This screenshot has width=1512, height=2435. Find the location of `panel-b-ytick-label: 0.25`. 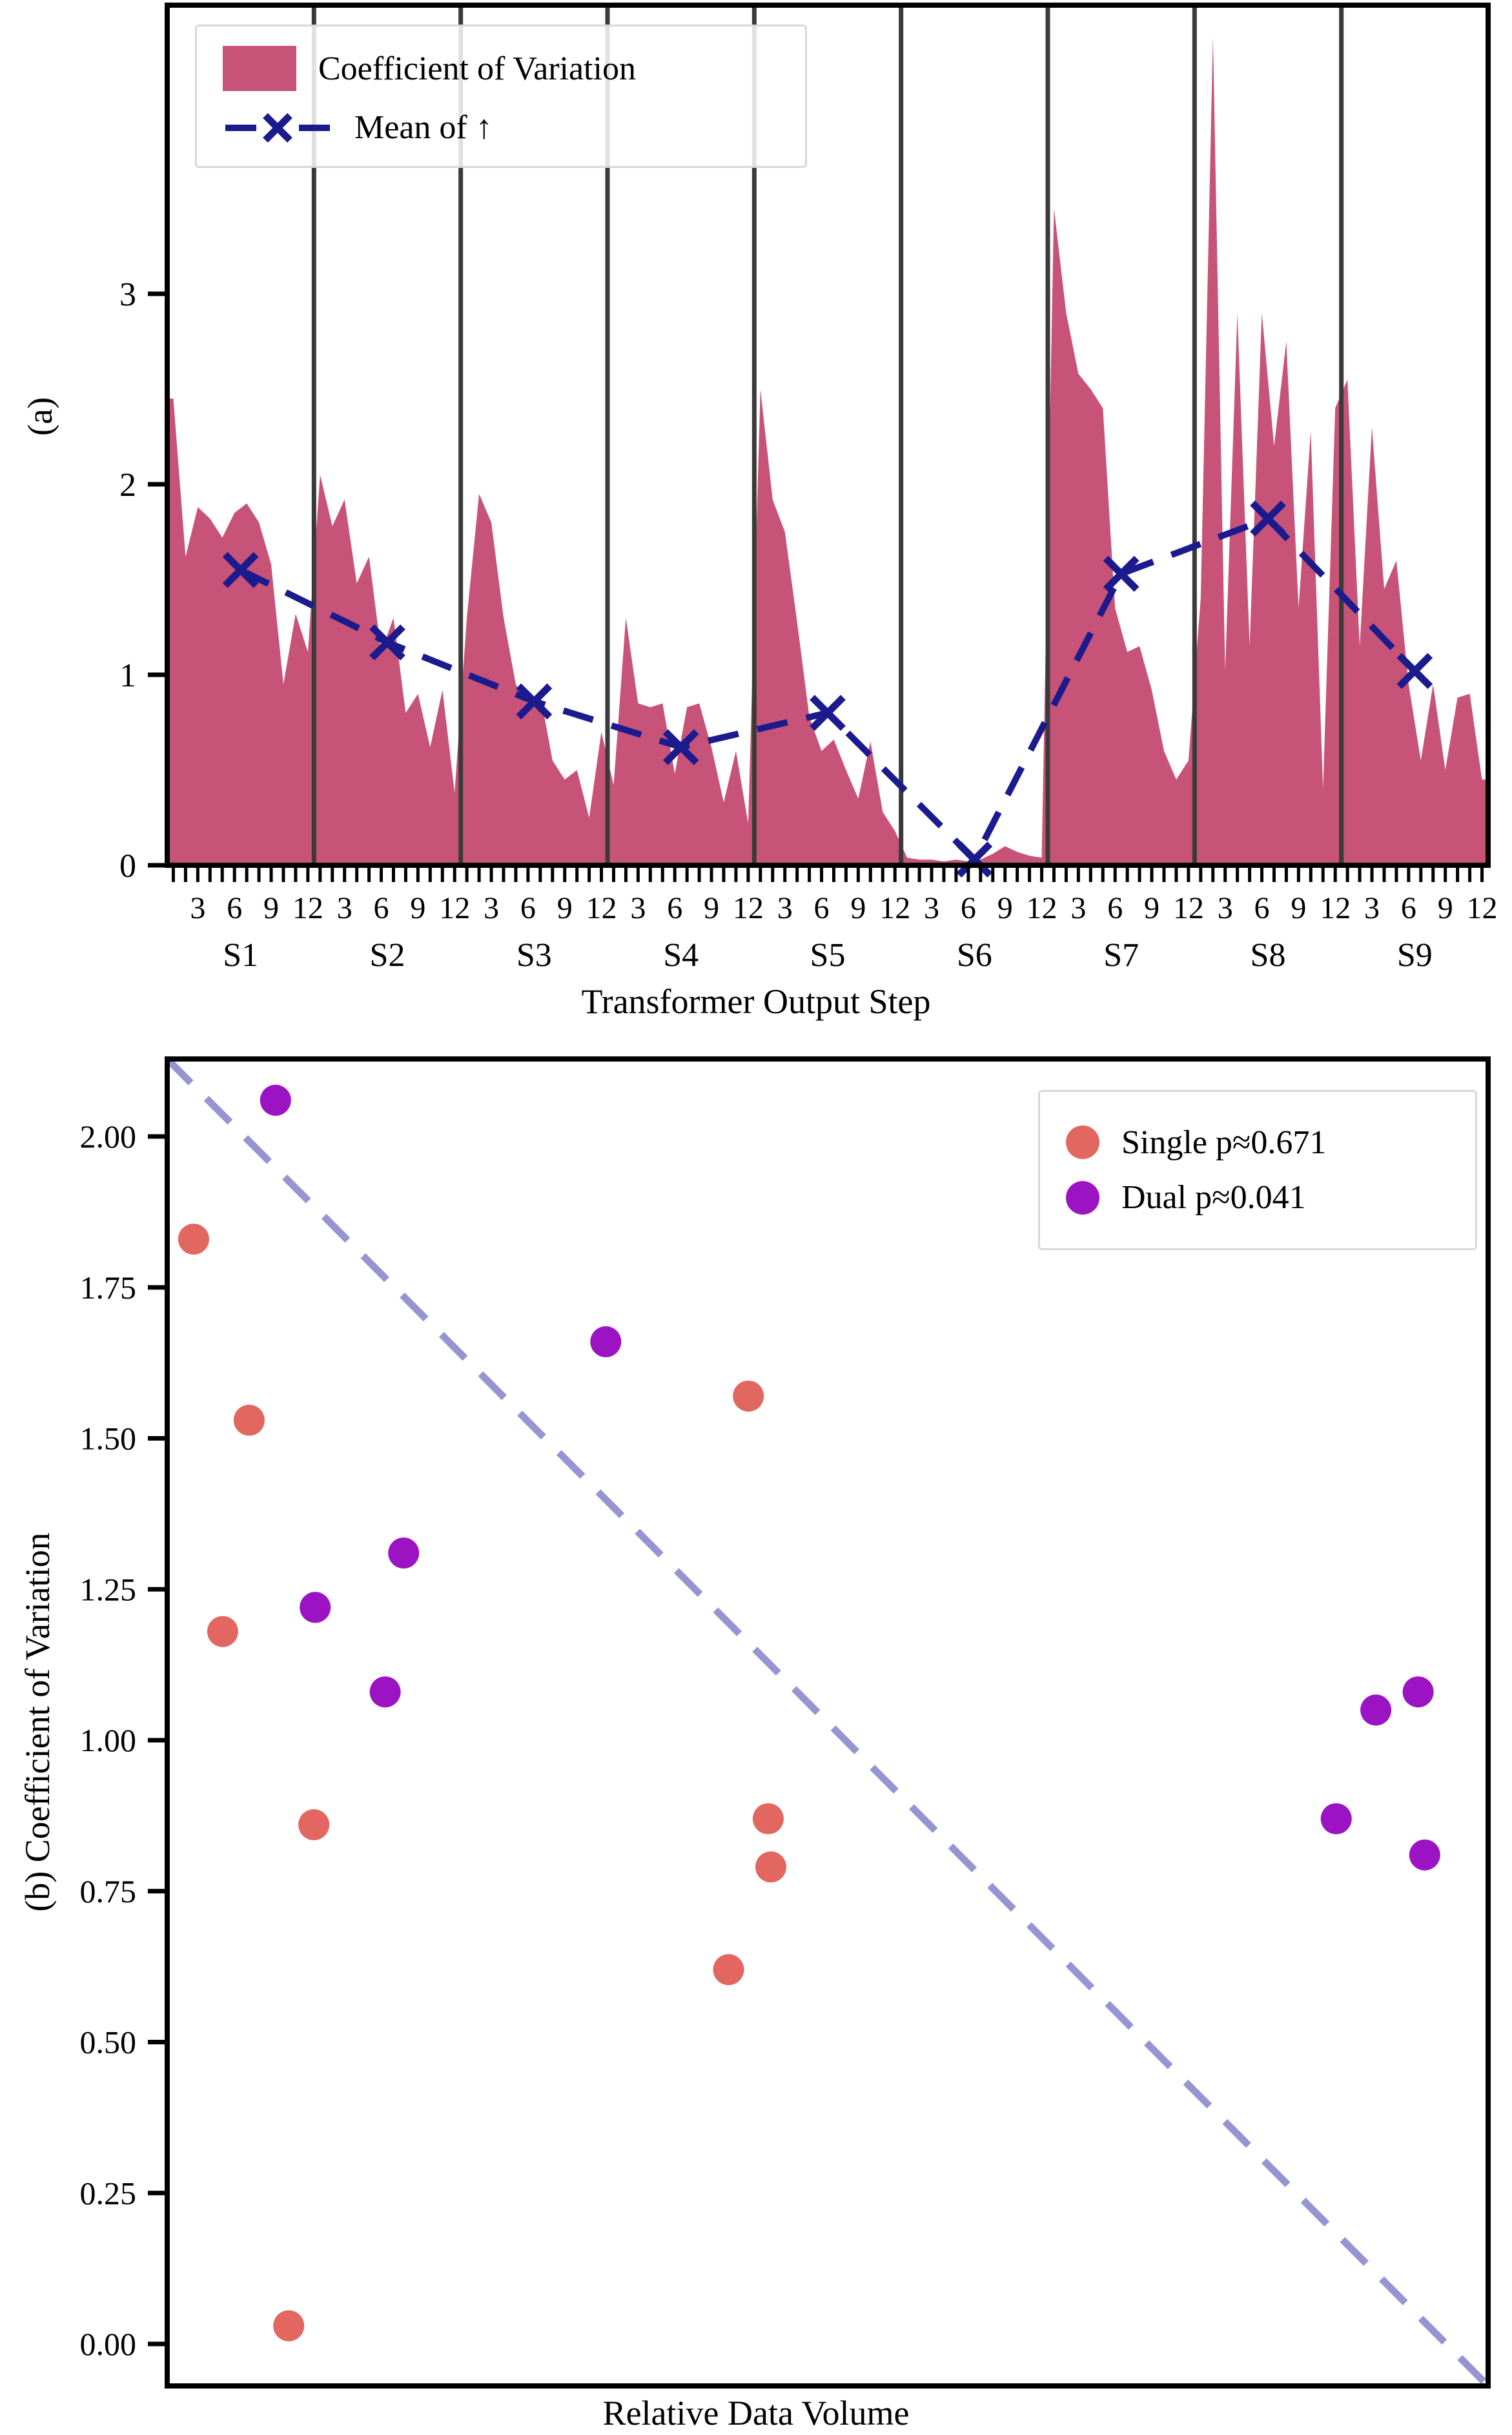

panel-b-ytick-label: 0.25 is located at coordinates (108, 2193).